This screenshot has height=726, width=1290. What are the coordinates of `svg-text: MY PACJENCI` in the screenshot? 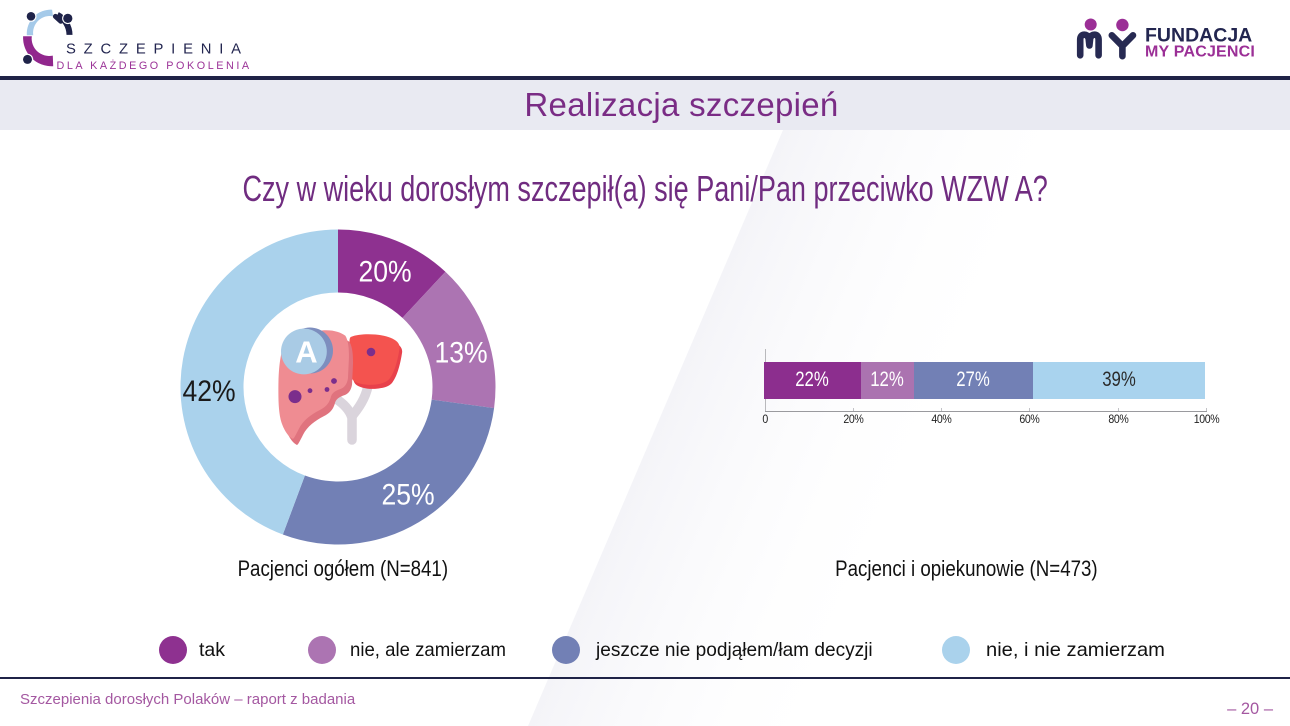 It's located at (1200, 51).